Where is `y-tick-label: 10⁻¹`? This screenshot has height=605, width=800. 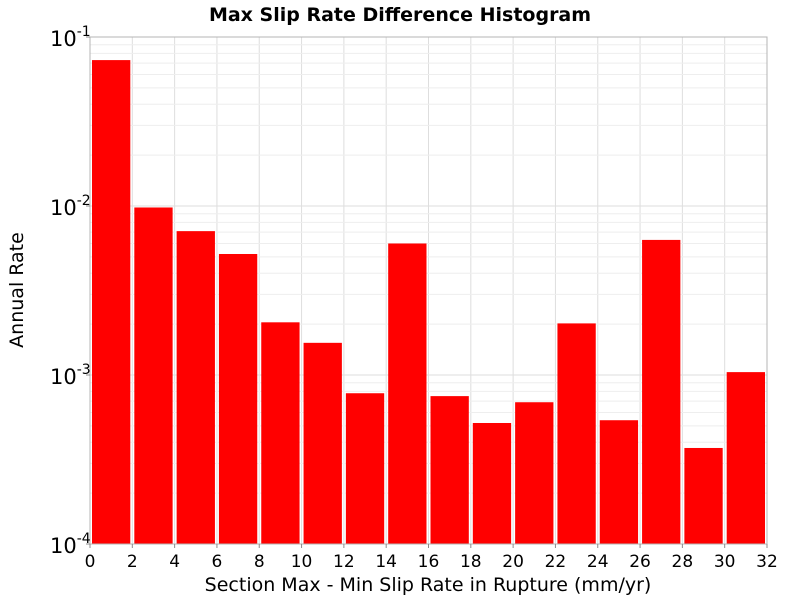
y-tick-label: 10⁻¹ is located at coordinates (70, 37).